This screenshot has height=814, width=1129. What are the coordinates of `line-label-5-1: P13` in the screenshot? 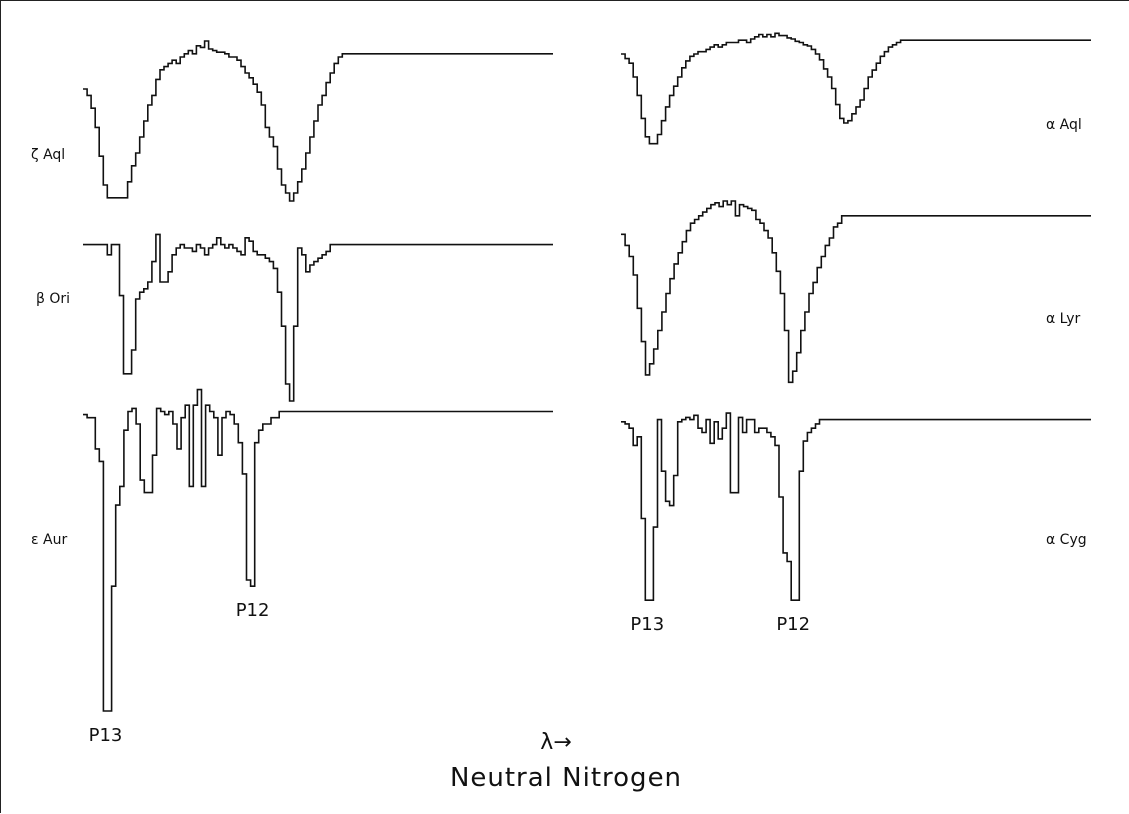 It's located at (106, 735).